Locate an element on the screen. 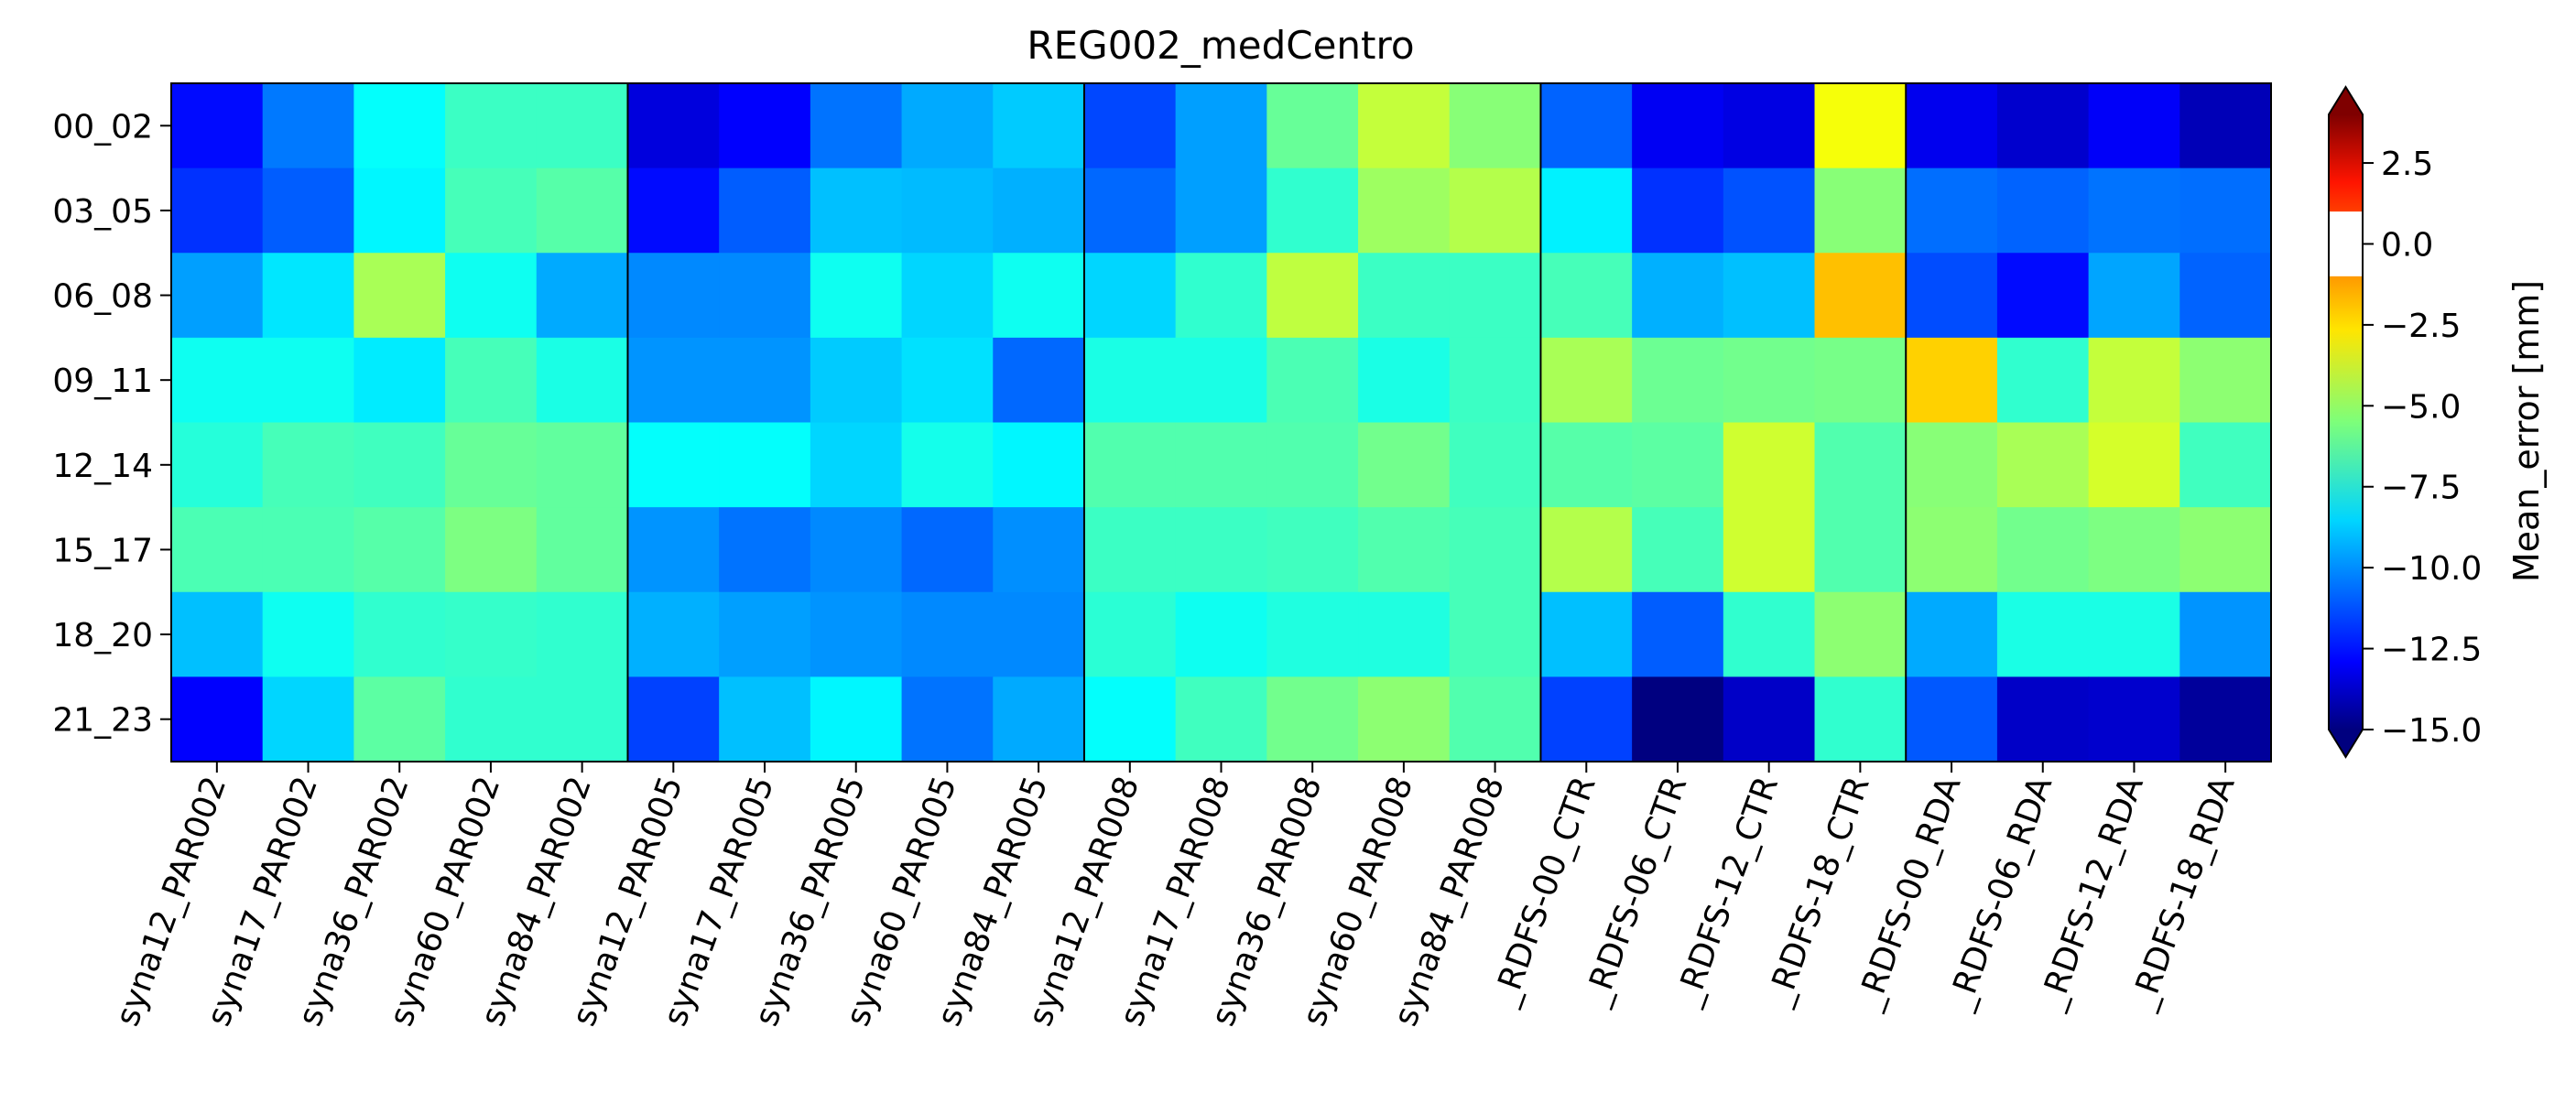  y-tick-label: 09_11 is located at coordinates (102, 381).